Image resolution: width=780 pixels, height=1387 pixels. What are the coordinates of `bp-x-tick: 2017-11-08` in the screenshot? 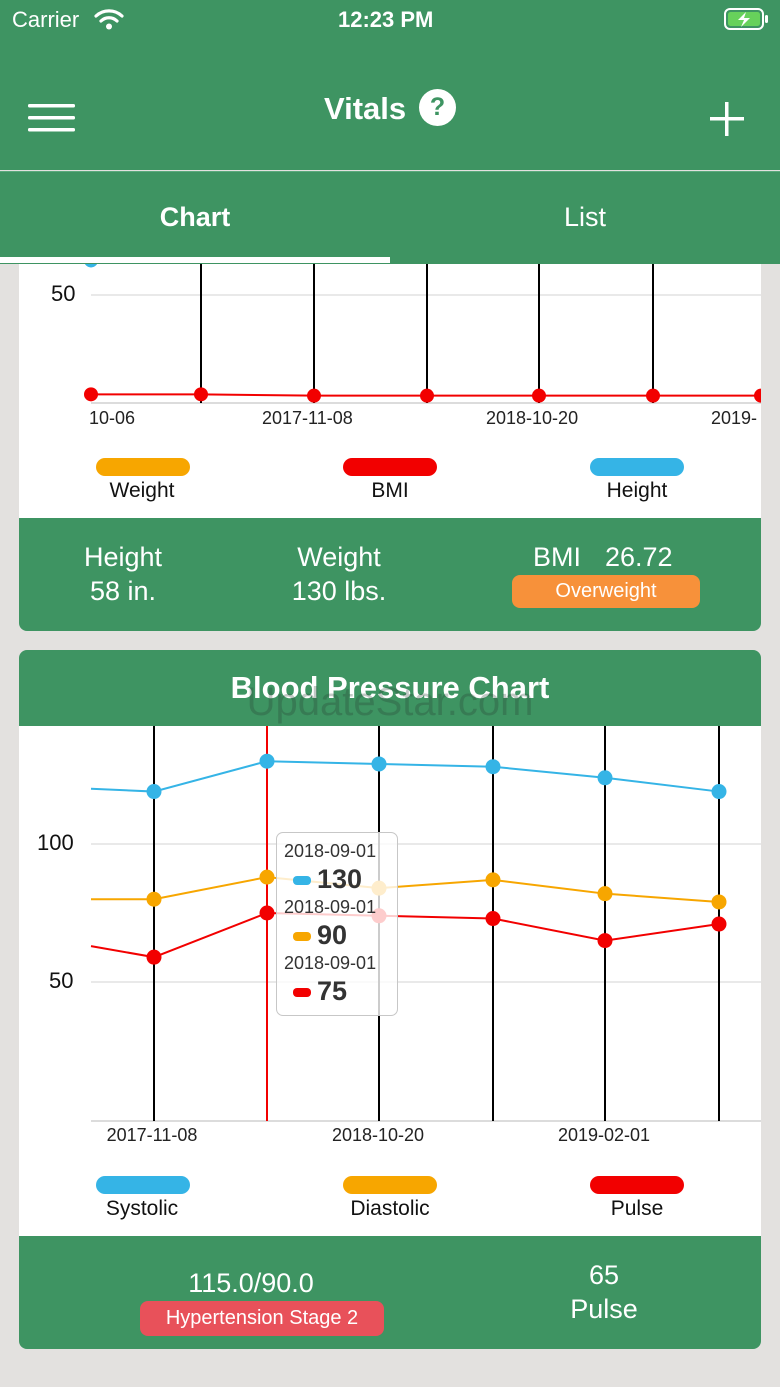 It's located at (152, 1135).